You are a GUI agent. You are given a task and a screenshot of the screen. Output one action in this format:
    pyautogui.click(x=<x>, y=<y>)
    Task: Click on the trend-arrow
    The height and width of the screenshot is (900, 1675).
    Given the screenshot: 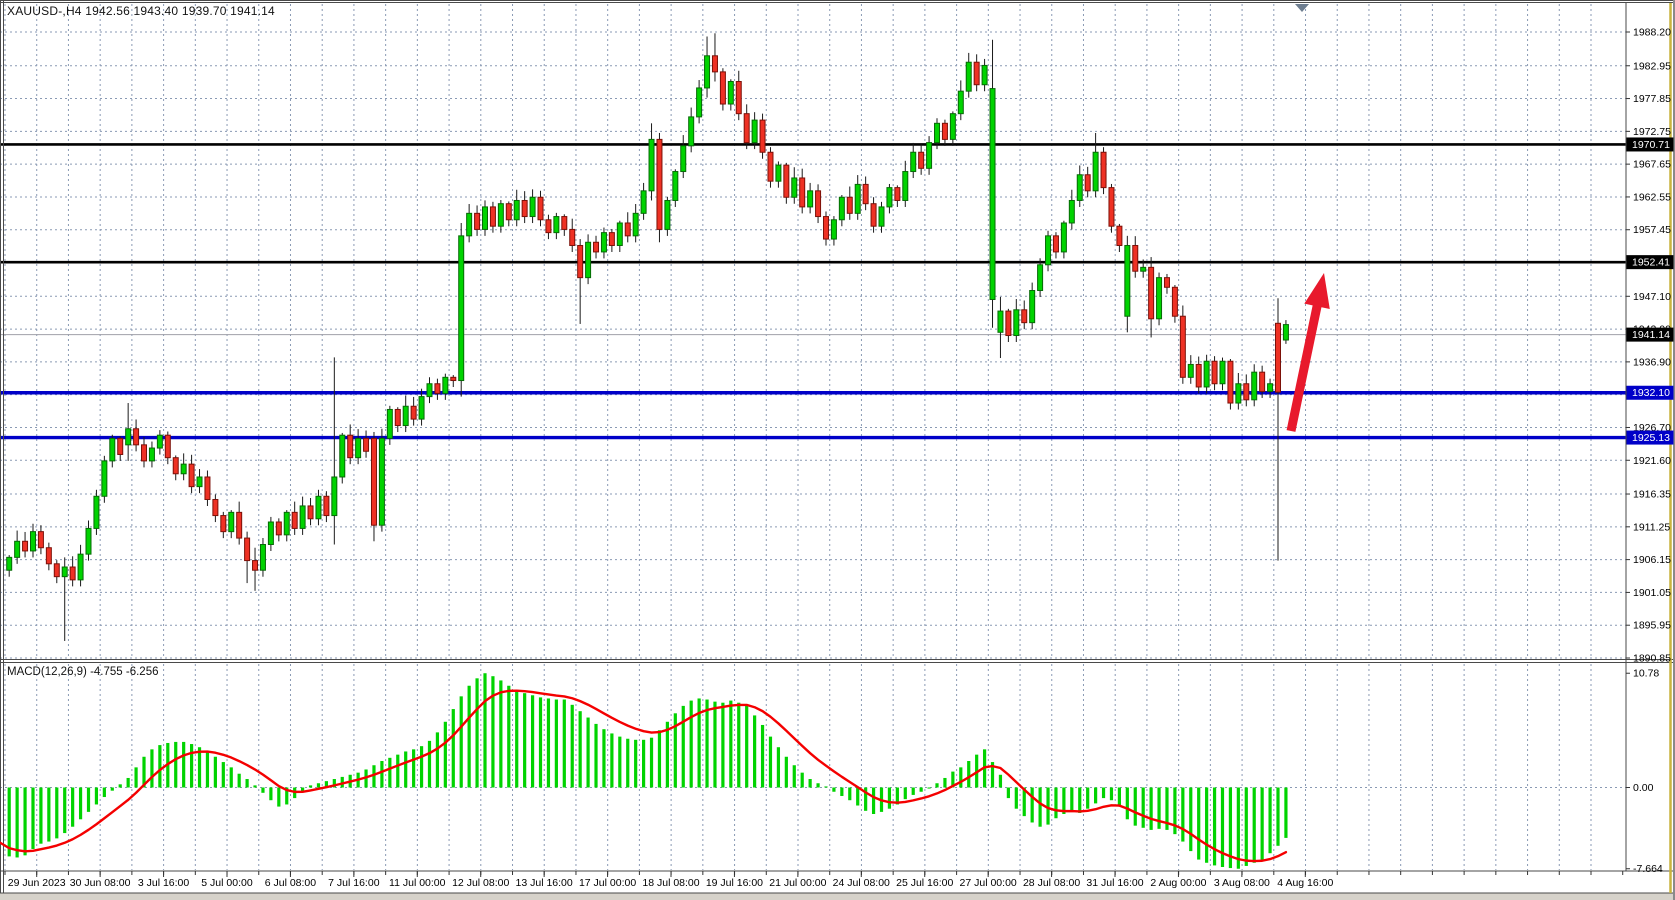 What is the action you would take?
    pyautogui.click(x=1308, y=352)
    